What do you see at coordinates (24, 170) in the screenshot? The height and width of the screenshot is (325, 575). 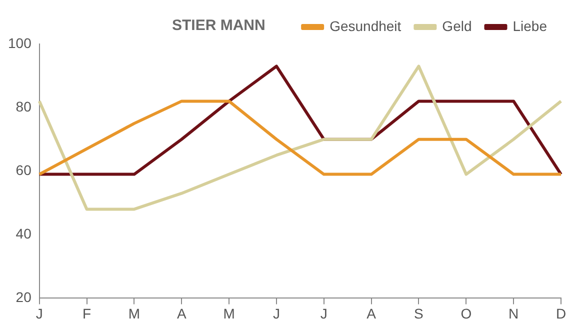 I see `y-tick-label: 60` at bounding box center [24, 170].